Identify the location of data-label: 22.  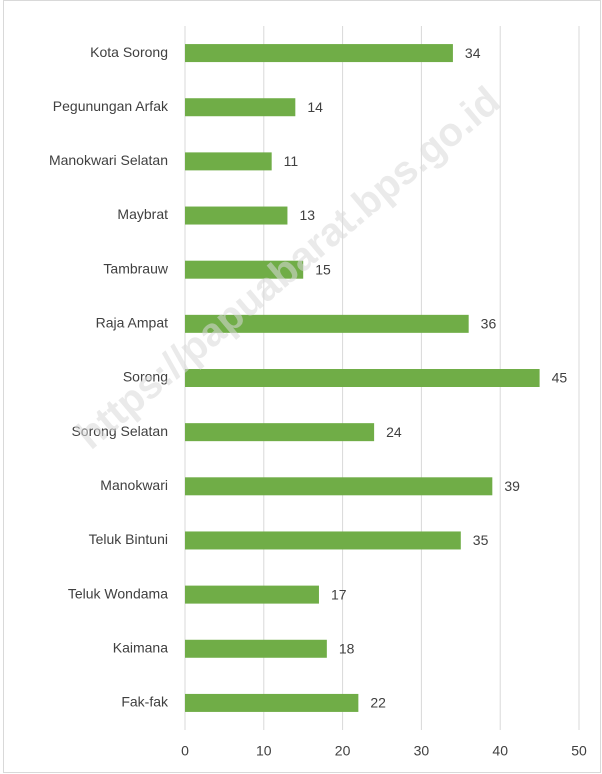
(378, 703).